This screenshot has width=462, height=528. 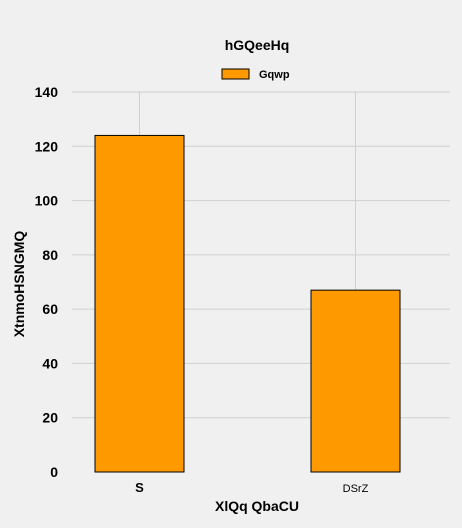 What do you see at coordinates (235, 74) in the screenshot?
I see `legend-swatch` at bounding box center [235, 74].